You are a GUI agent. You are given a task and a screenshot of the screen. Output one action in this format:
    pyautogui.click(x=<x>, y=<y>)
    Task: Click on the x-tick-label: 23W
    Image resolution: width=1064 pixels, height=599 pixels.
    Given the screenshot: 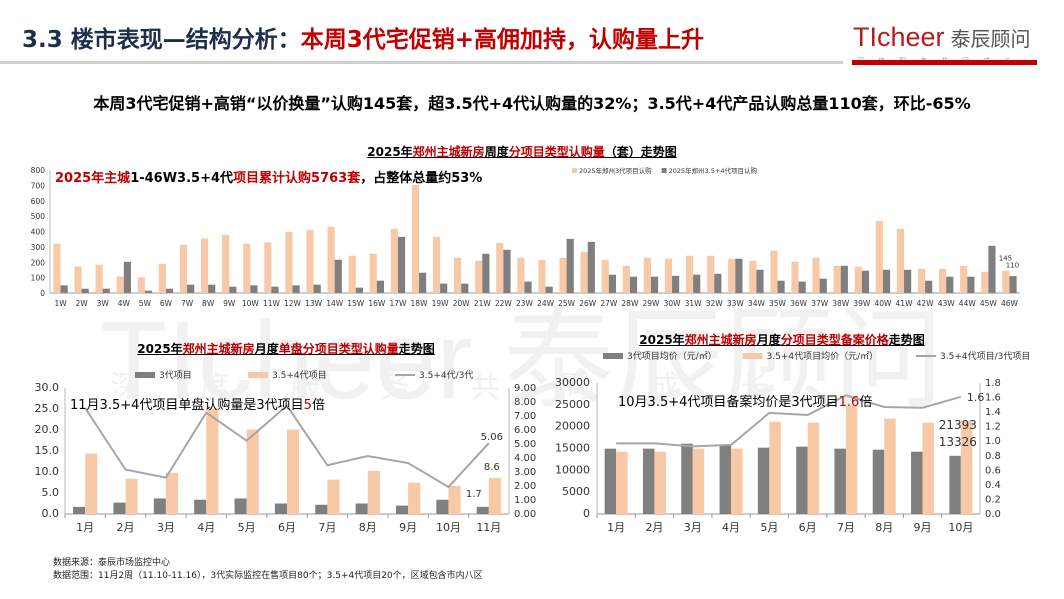 What is the action you would take?
    pyautogui.click(x=525, y=303)
    